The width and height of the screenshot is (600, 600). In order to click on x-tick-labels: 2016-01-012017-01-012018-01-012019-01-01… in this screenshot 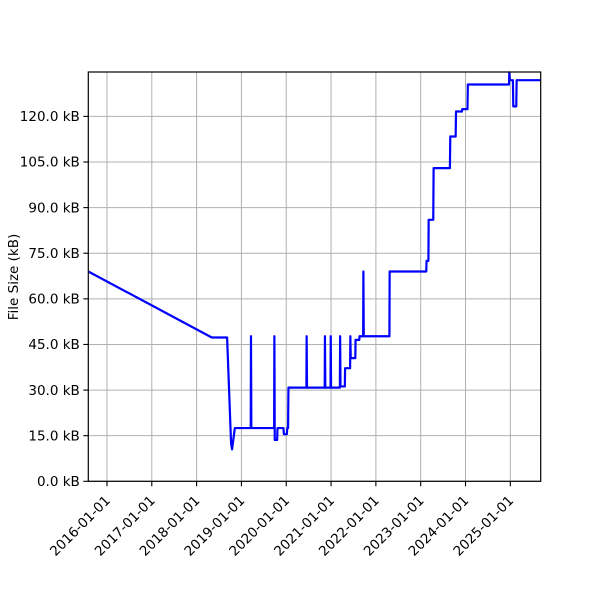, I will do `click(282, 526)`.